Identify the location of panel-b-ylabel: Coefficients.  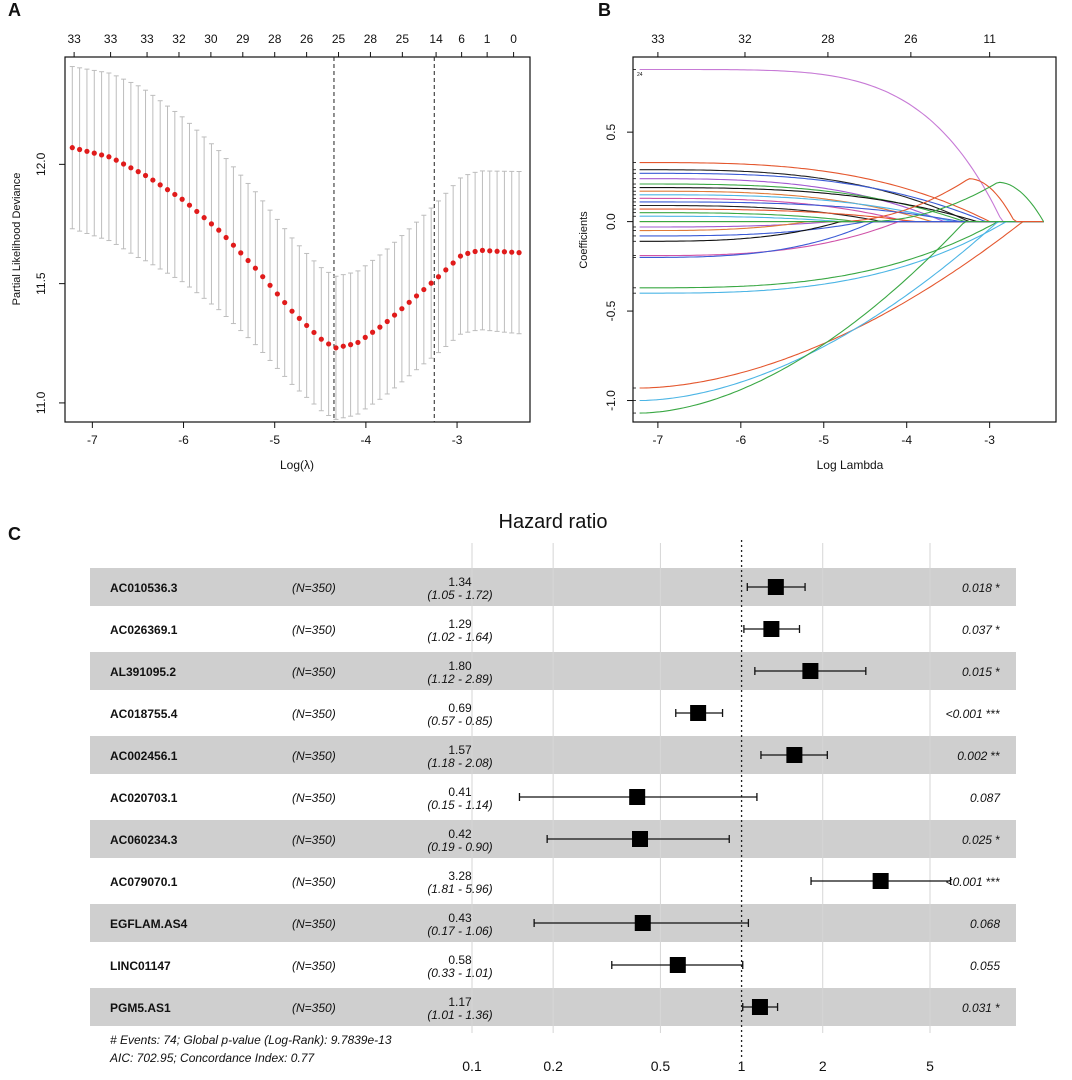
(584, 240).